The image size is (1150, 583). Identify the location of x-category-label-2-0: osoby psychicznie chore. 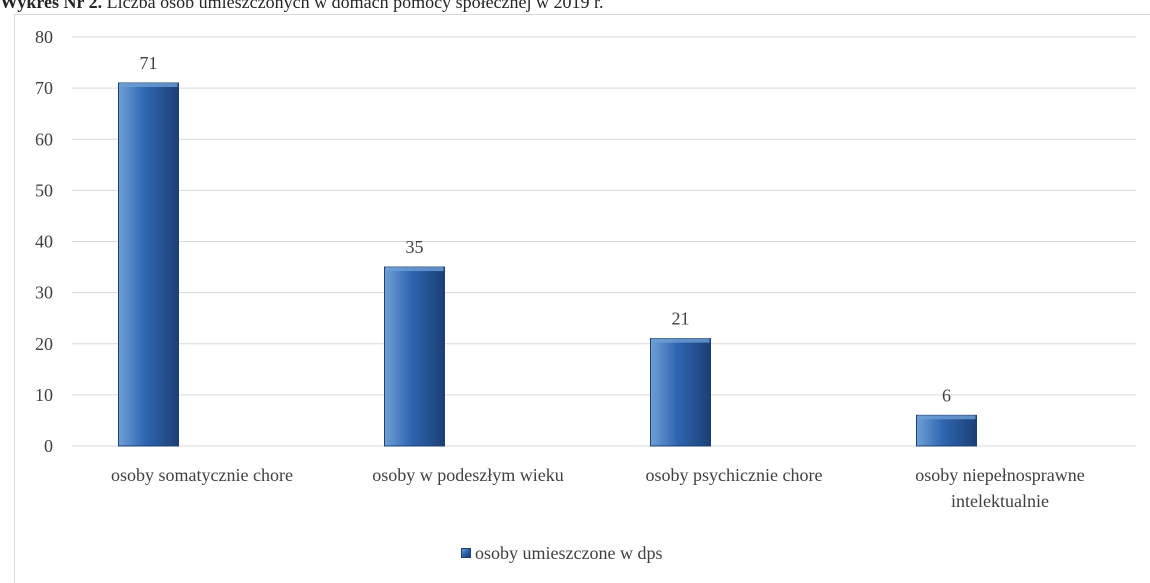
(734, 475).